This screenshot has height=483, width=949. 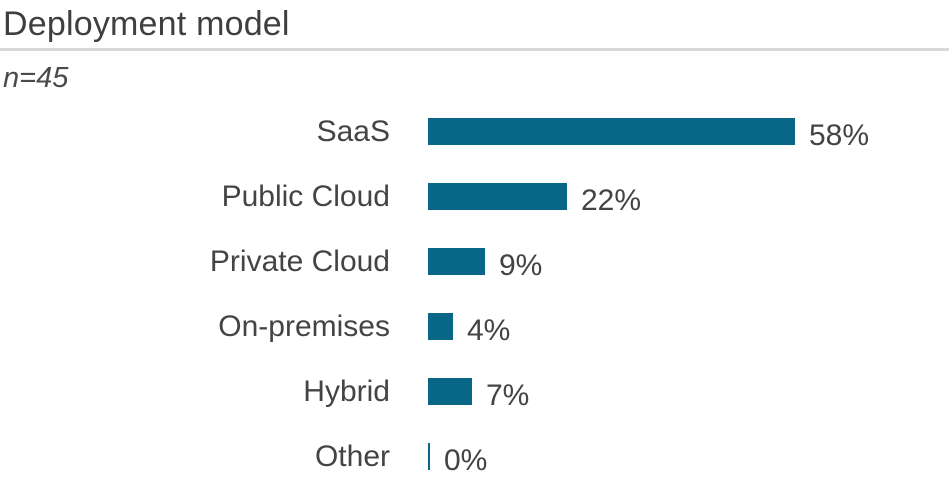 What do you see at coordinates (146, 24) in the screenshot?
I see `page-title: Deployment model` at bounding box center [146, 24].